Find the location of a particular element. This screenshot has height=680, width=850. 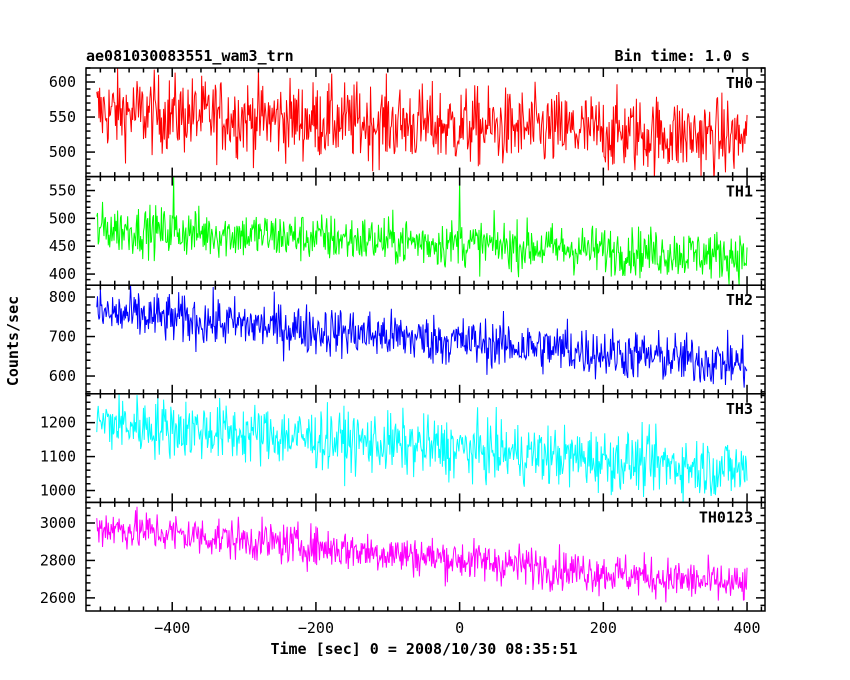

bin-time-label: Bin time: 1.0 s is located at coordinates (682, 56).